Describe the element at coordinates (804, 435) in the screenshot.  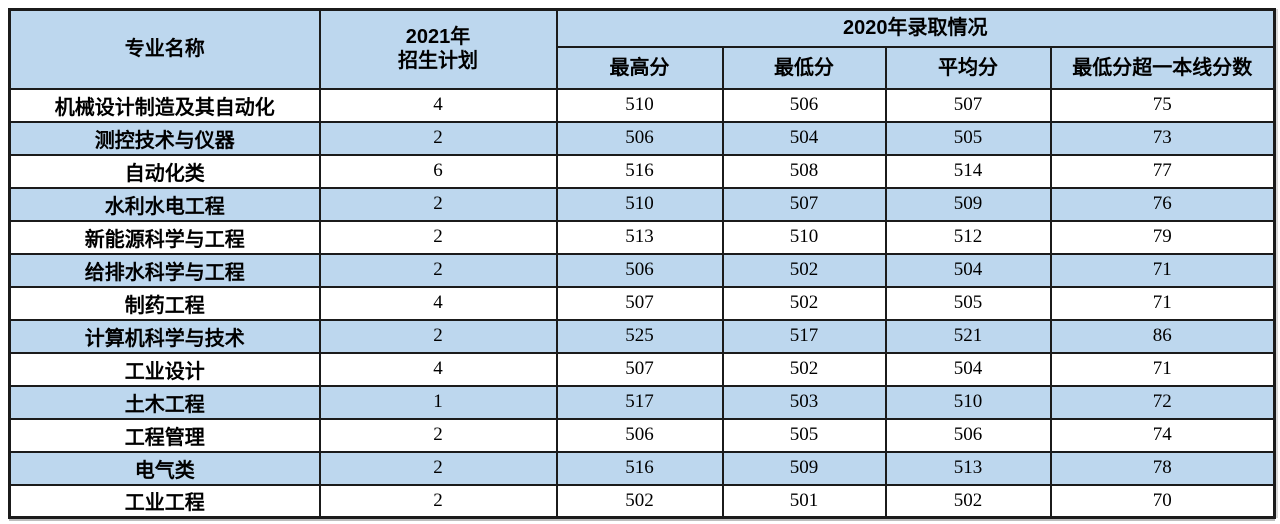
I see `min-score-cell: 505` at that location.